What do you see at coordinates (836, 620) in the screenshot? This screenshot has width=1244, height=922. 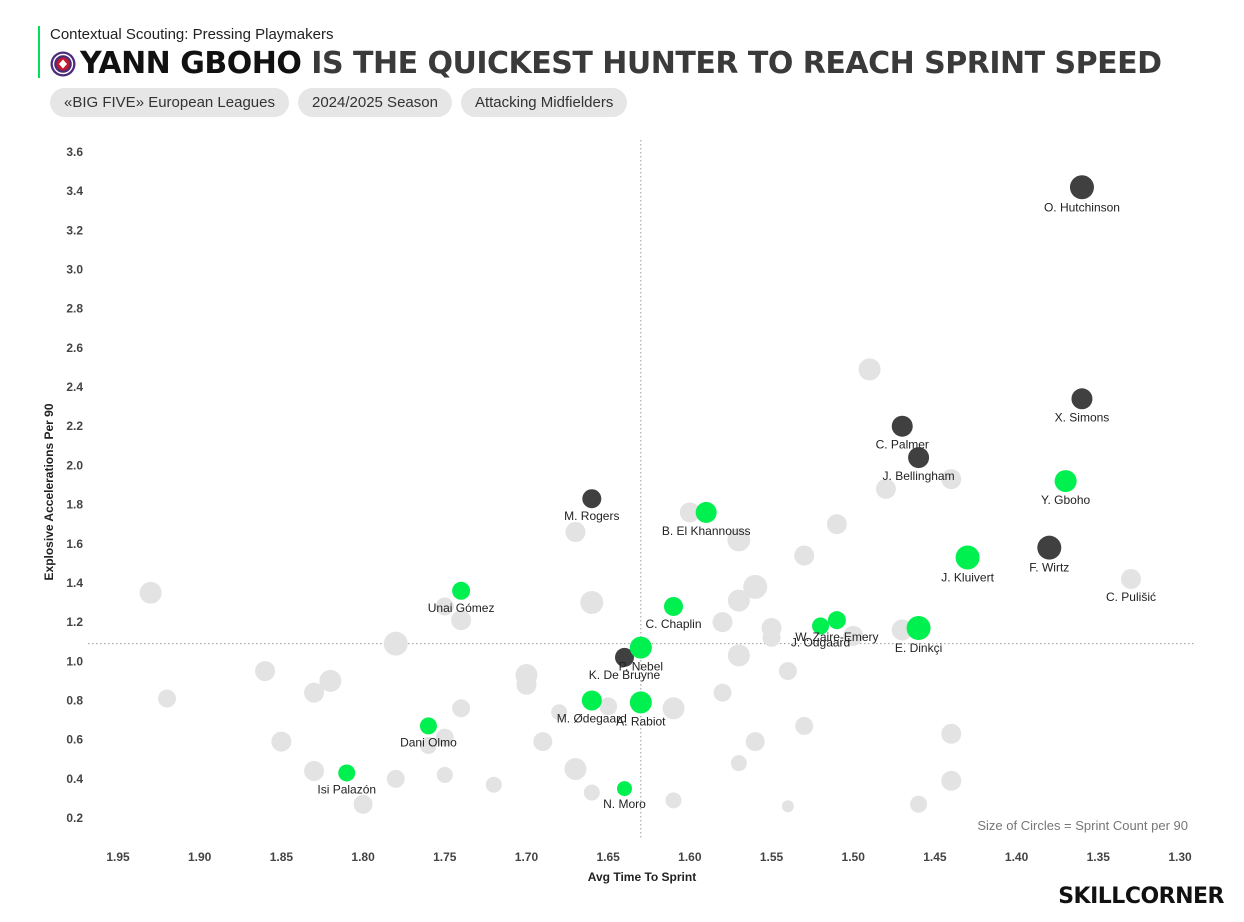 I see `point-w-zaire-emery` at bounding box center [836, 620].